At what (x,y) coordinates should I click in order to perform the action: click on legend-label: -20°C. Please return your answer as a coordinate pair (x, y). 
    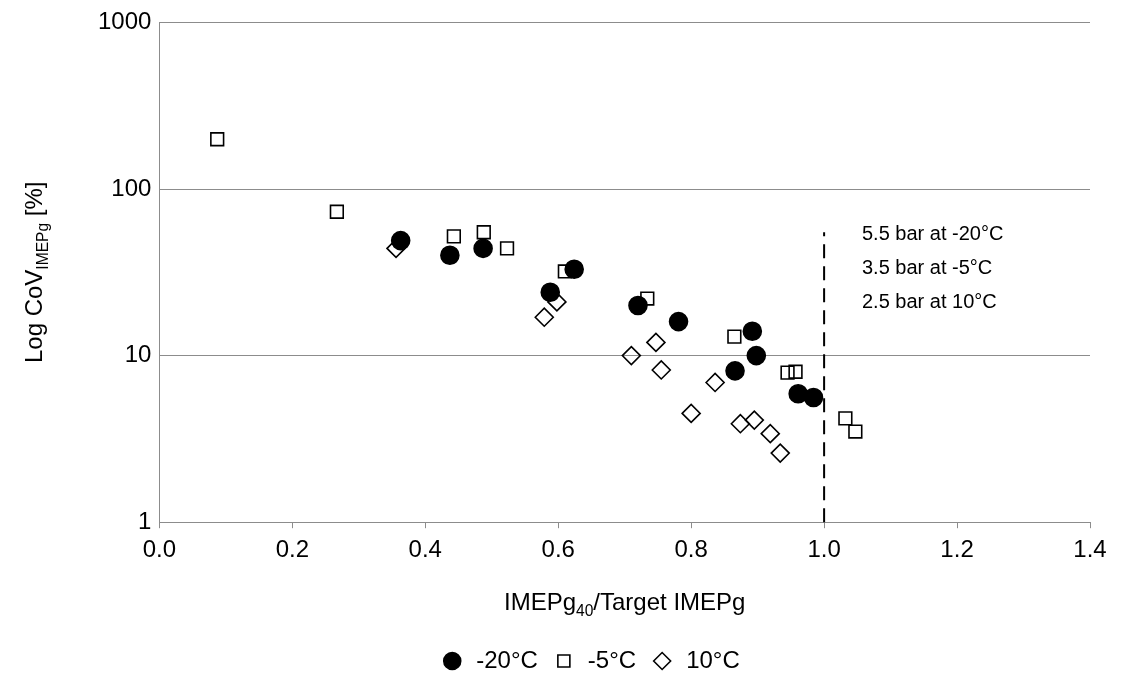
    Looking at the image, I should click on (507, 659).